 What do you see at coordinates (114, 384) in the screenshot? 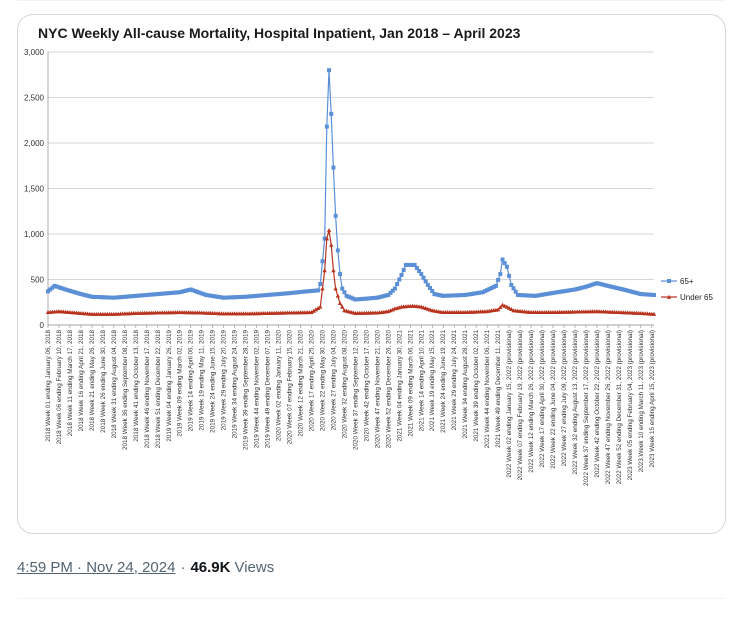
I see `x-tick-label: 2018 Week 31 ending August 04, 2018` at bounding box center [114, 384].